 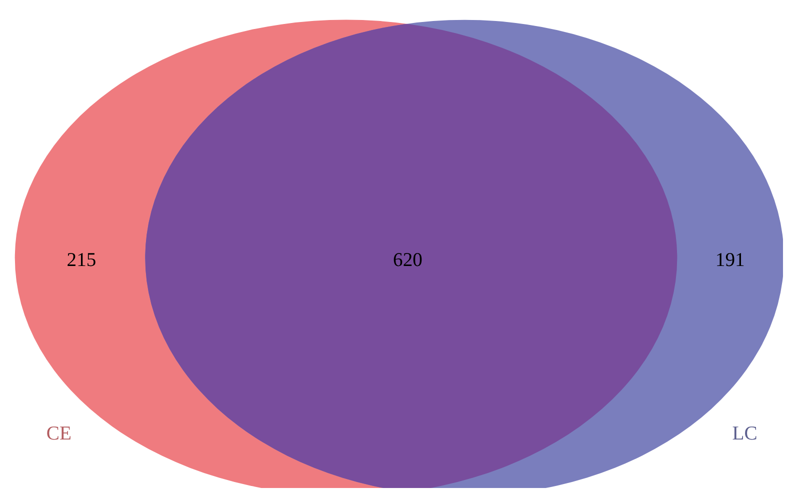 I want to click on text: LC, so click(x=745, y=433).